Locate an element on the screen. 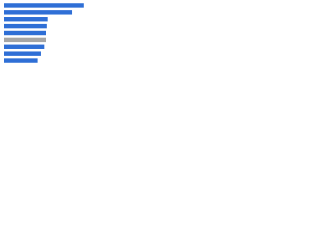  chart is located at coordinates (44, 33).